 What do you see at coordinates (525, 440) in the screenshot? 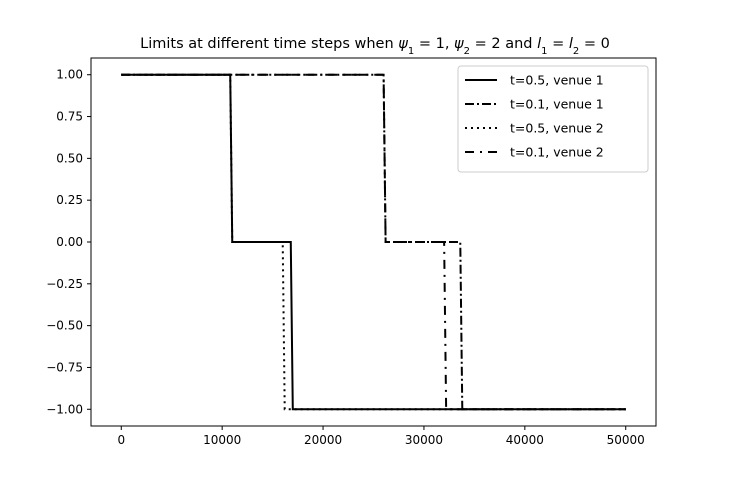
I see `x-tick-label: 40000` at bounding box center [525, 440].